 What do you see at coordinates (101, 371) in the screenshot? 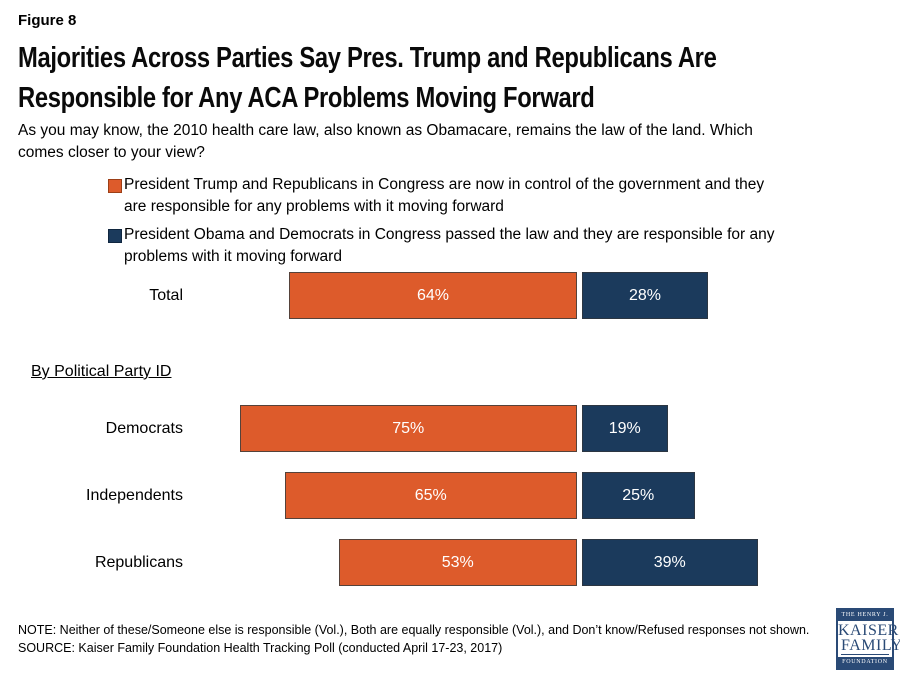
I see `section-label-party-id: By Political Party ID` at bounding box center [101, 371].